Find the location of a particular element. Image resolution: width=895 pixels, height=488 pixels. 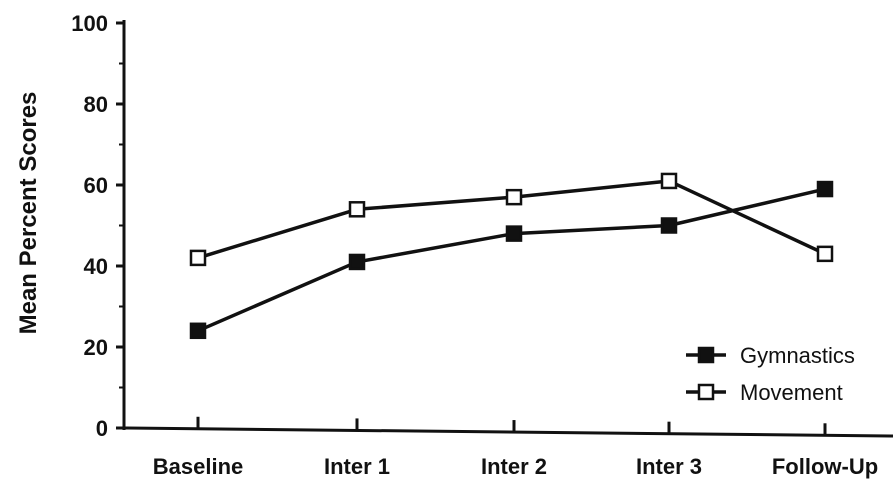

y-axis-ticks: 0 20 40 60 80 100 is located at coordinates (97, 226).